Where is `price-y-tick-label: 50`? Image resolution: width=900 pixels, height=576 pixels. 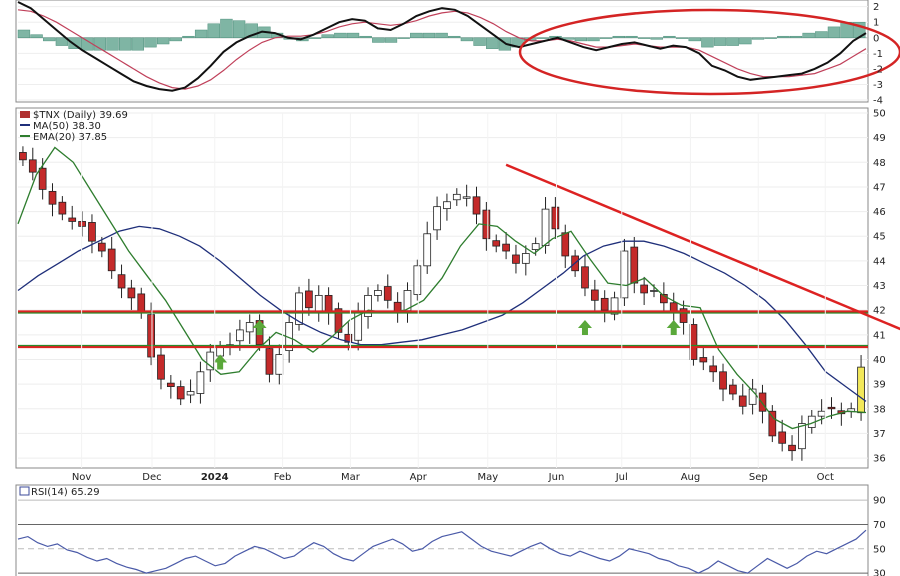 price-y-tick-label: 50 is located at coordinates (879, 114).